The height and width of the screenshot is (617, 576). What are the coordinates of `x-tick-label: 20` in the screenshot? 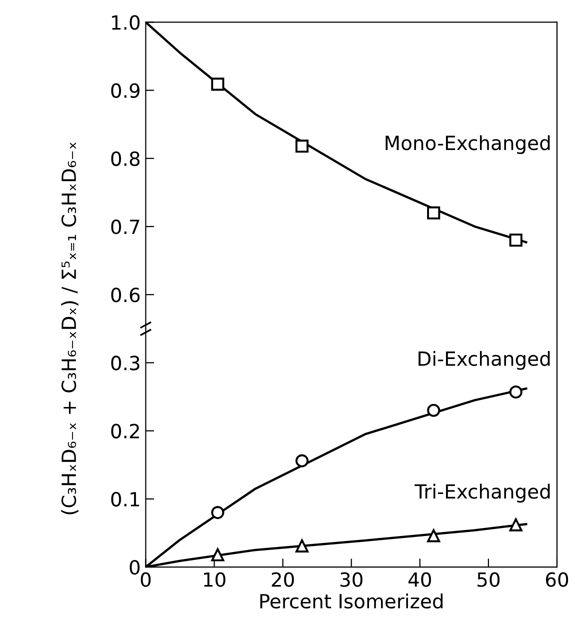 It's located at (283, 579).